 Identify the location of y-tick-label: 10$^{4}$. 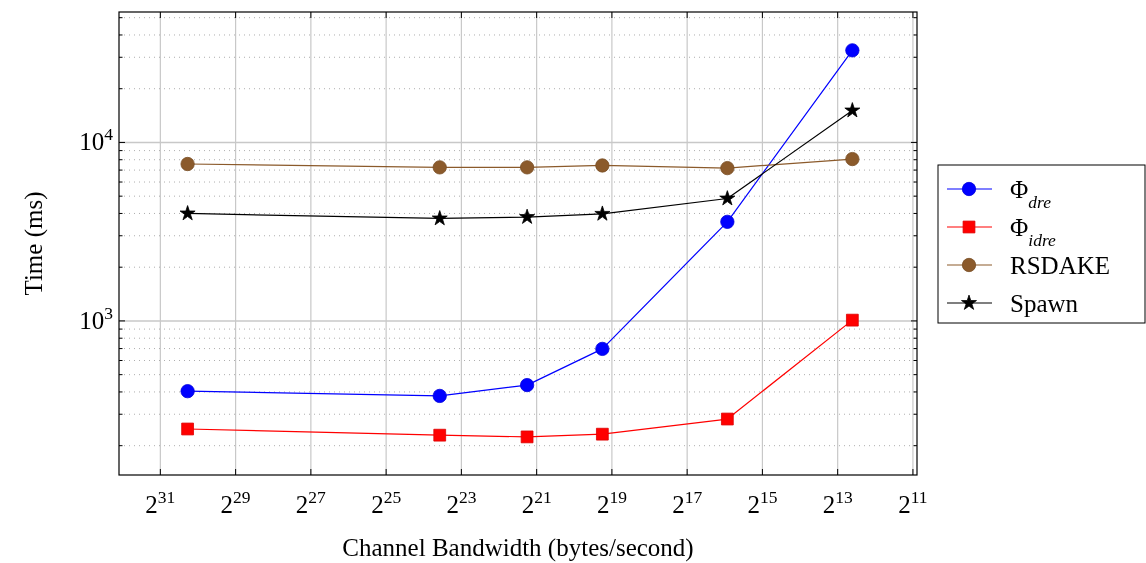
(96, 140).